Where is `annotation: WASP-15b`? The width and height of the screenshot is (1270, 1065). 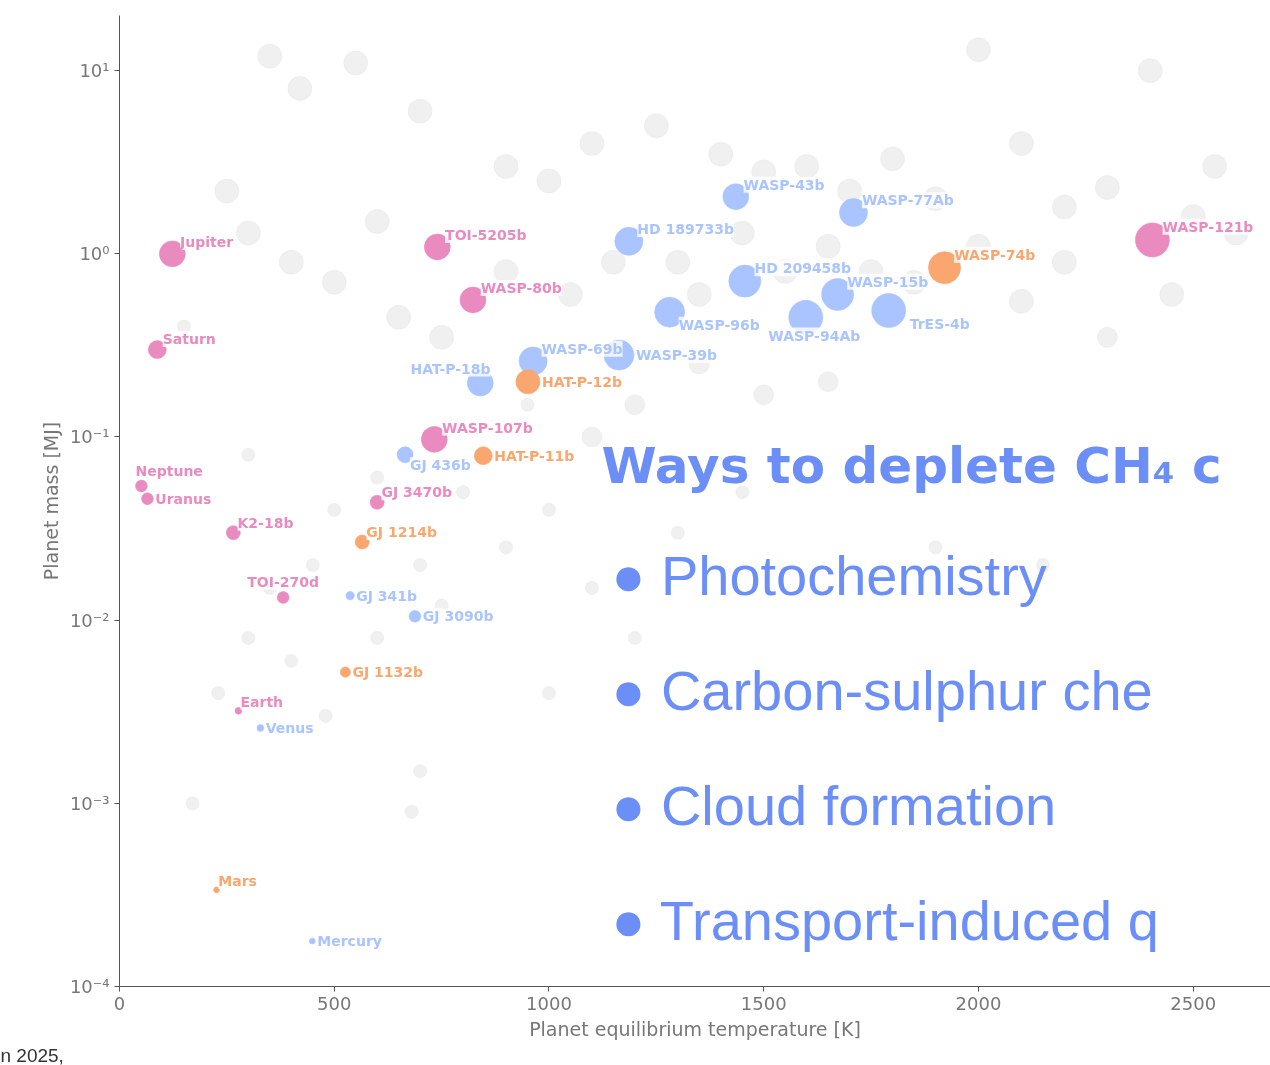 annotation: WASP-15b is located at coordinates (888, 281).